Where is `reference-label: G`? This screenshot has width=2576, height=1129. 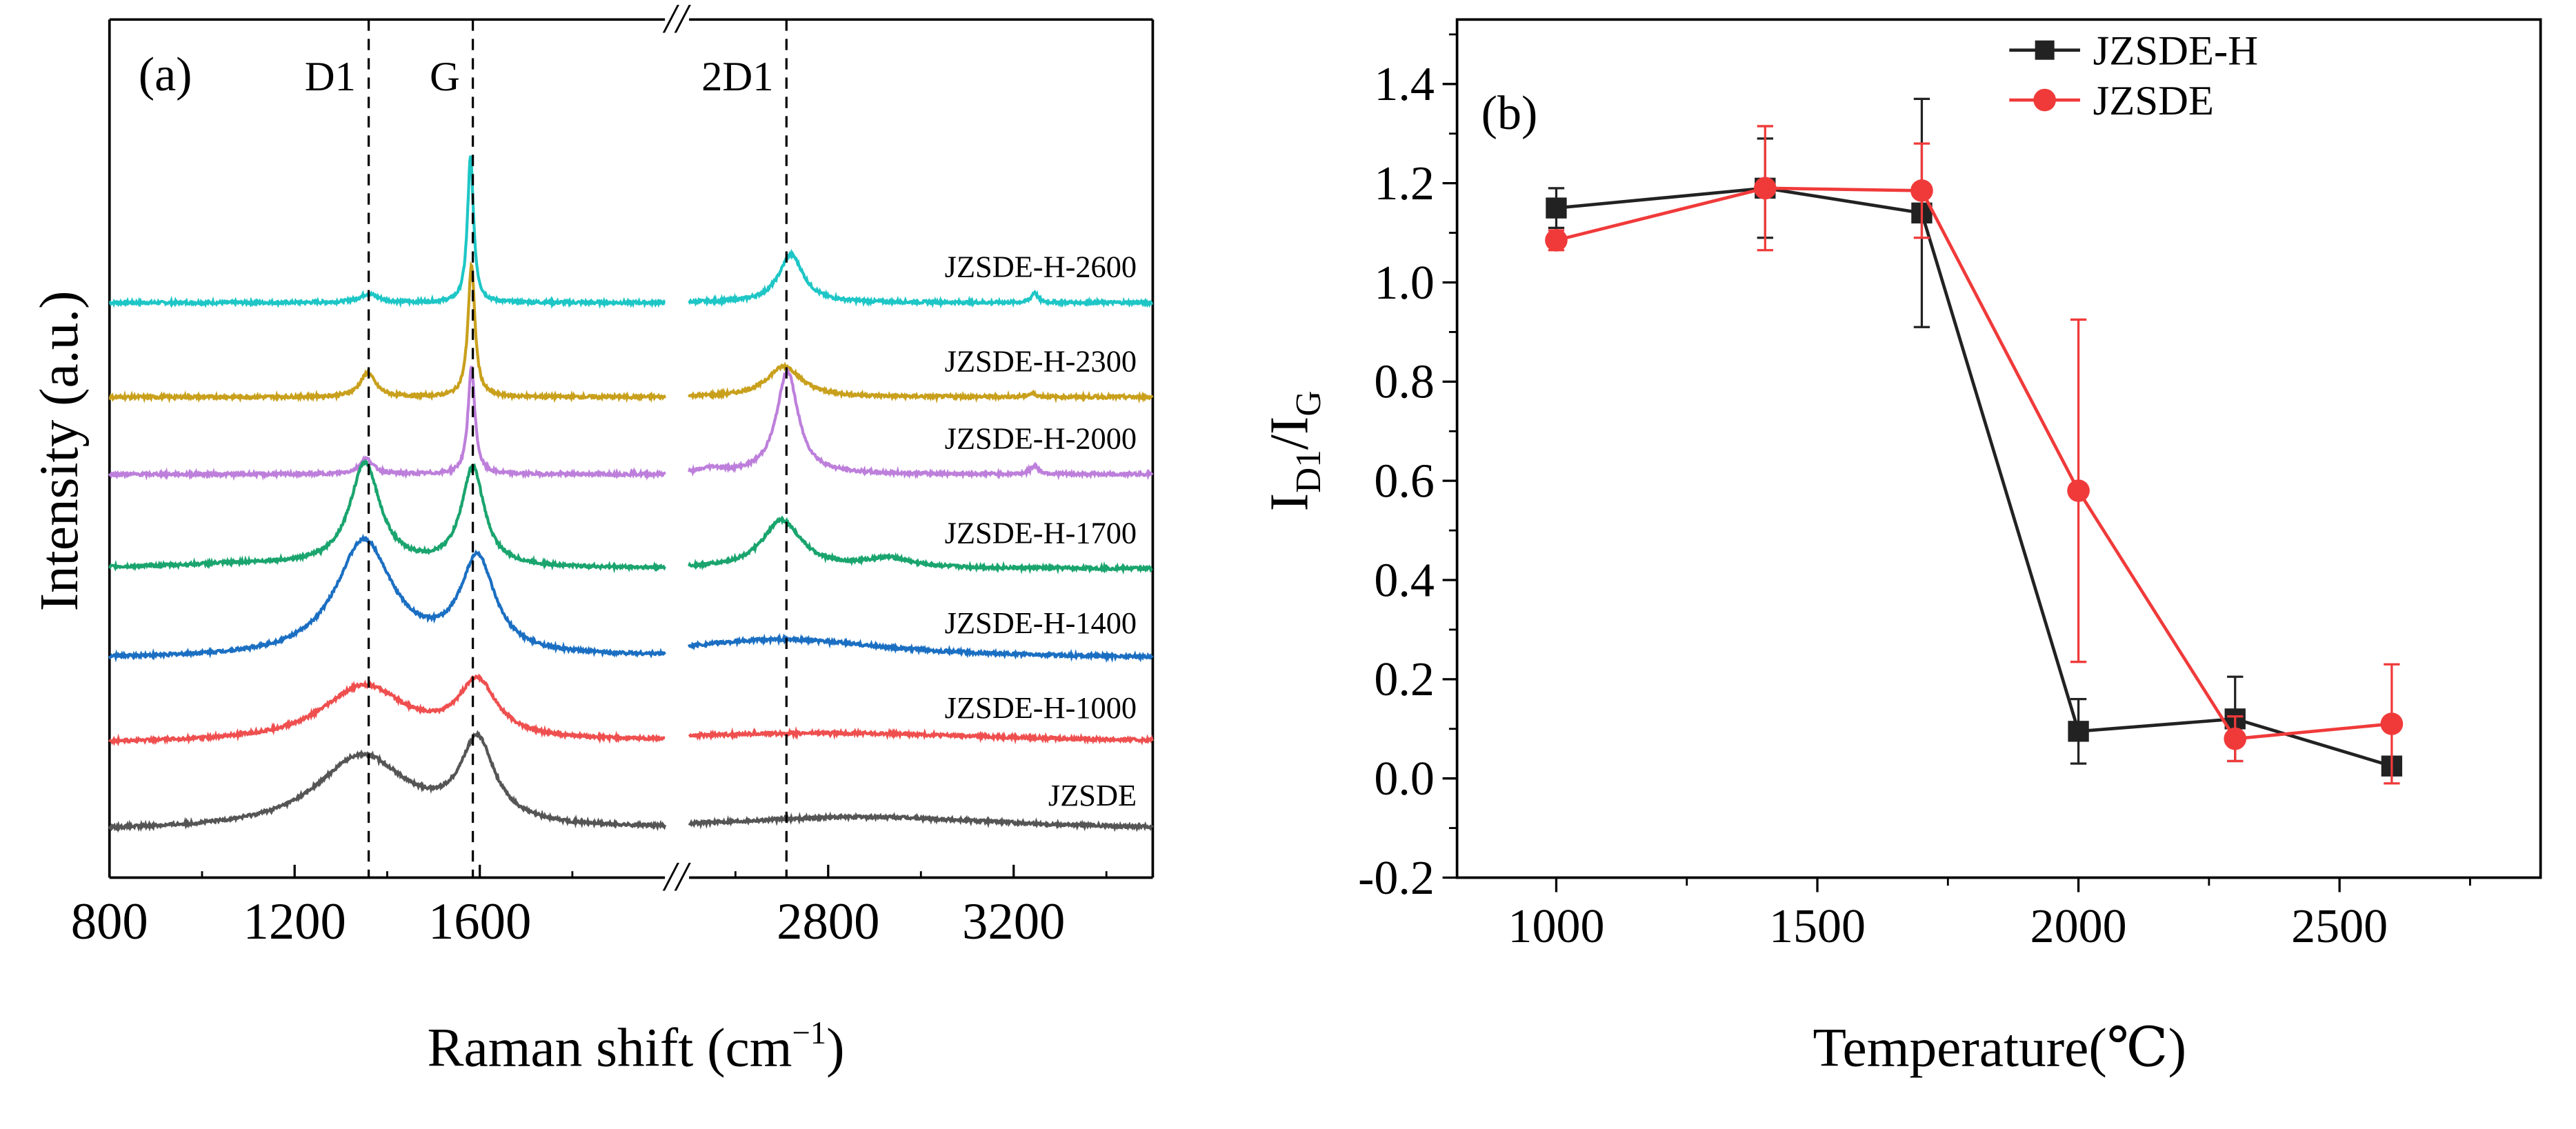
reference-label: G is located at coordinates (445, 77).